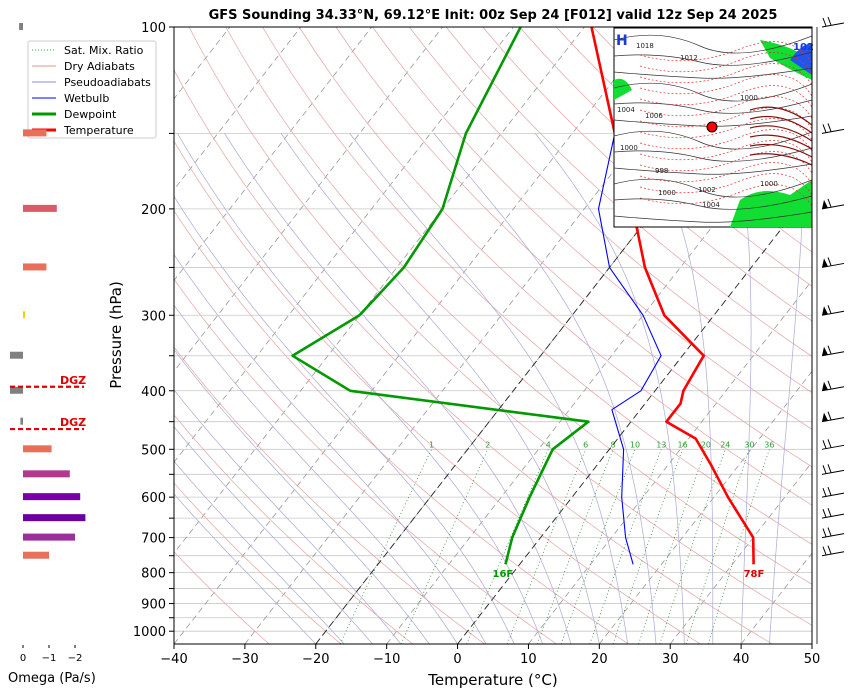 The width and height of the screenshot is (852, 694). What do you see at coordinates (503, 574) in the screenshot?
I see `surface-dewpoint-label: 16F` at bounding box center [503, 574].